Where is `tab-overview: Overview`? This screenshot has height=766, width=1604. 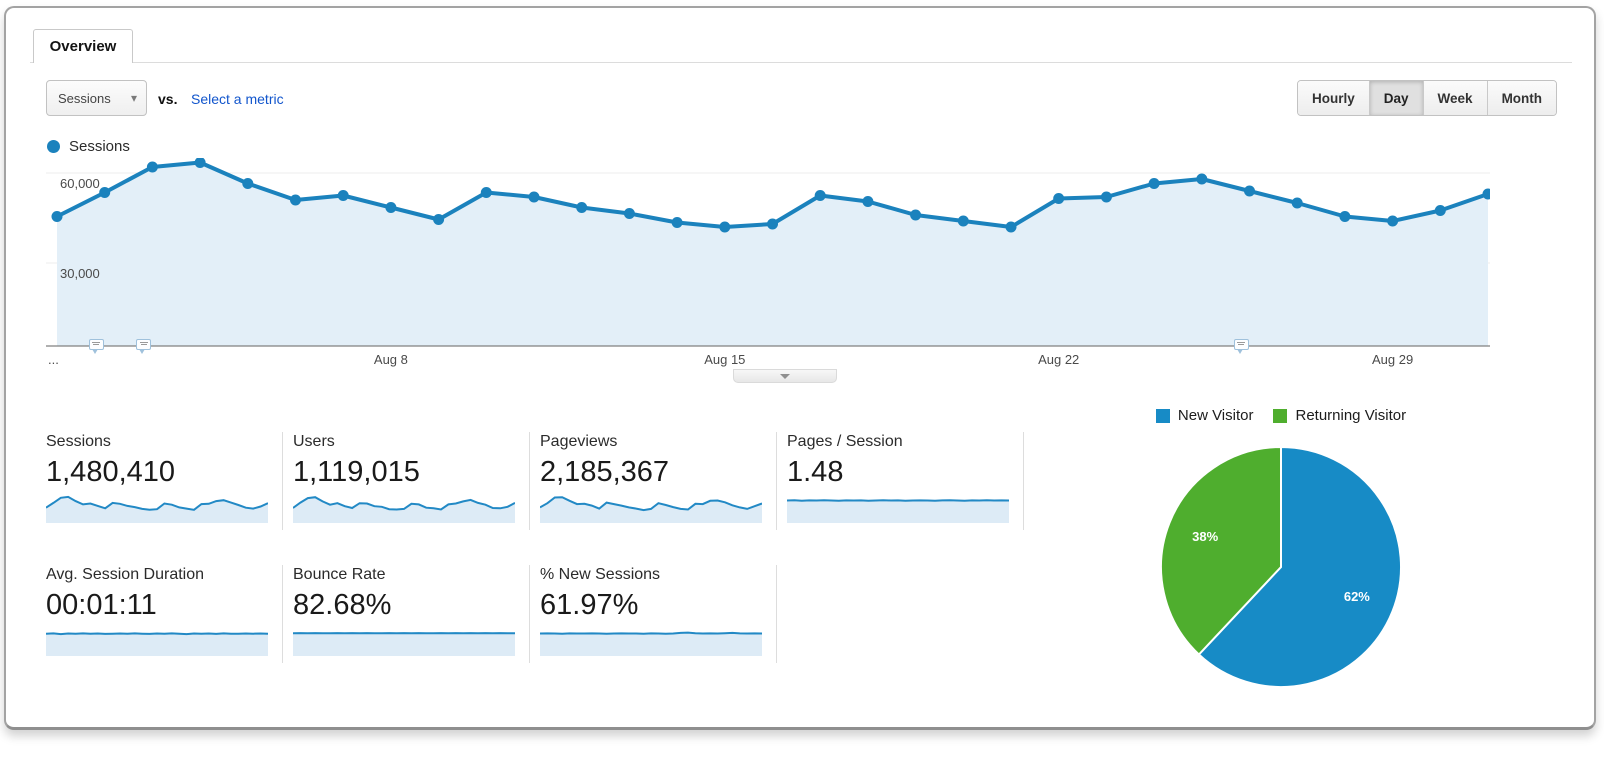 tab-overview: Overview is located at coordinates (83, 46).